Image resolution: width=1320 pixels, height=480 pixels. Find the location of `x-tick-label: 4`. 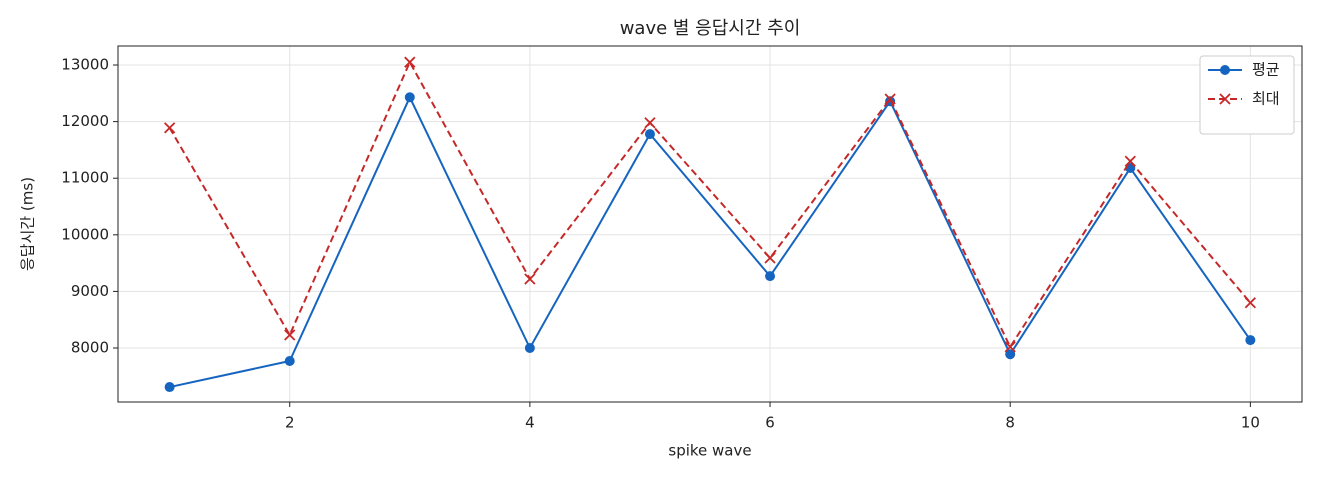

x-tick-label: 4 is located at coordinates (530, 423).